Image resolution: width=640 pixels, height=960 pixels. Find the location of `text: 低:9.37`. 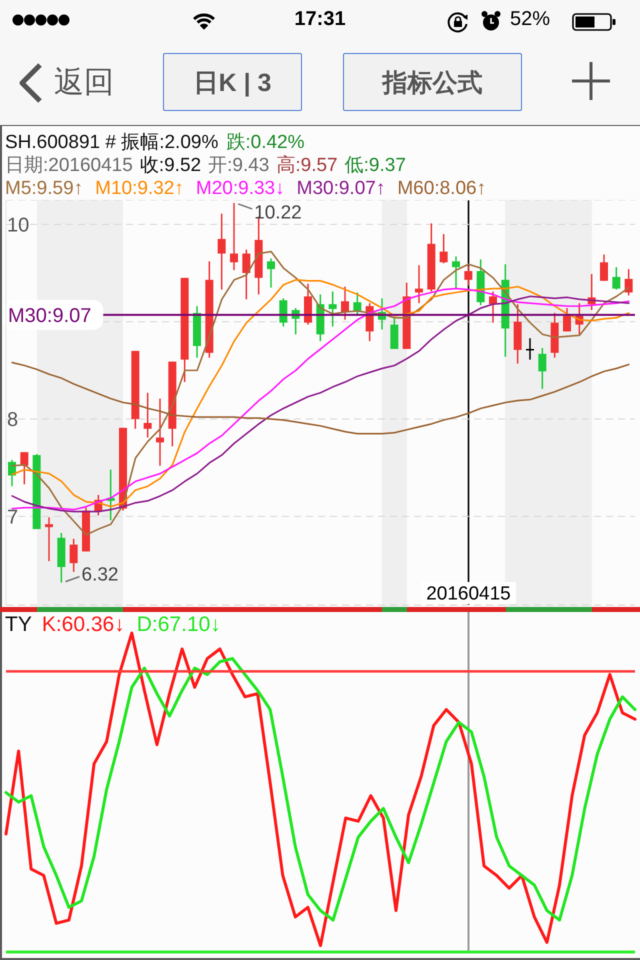

text: 低:9.37 is located at coordinates (375, 165).